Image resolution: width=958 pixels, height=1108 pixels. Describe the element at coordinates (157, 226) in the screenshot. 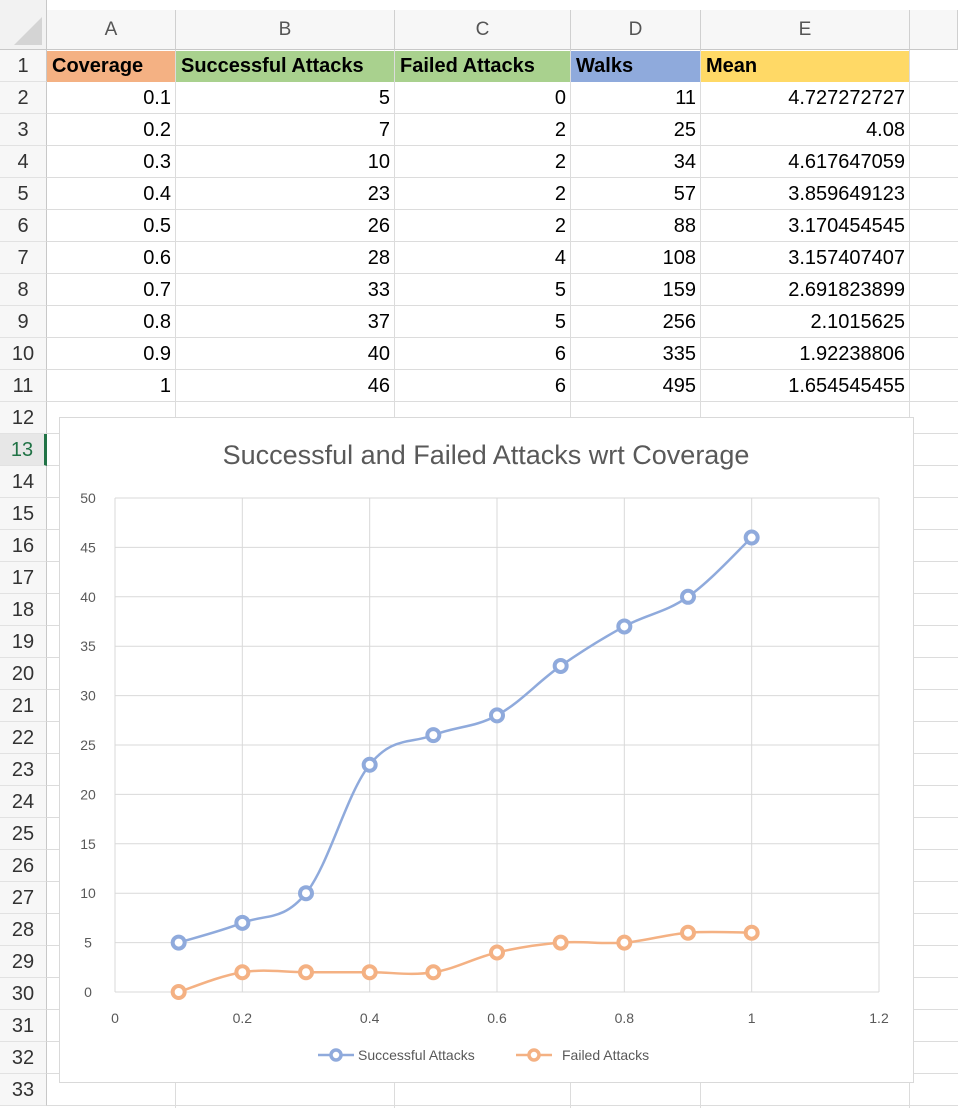

I see `cell-coverage: 0.5` at that location.